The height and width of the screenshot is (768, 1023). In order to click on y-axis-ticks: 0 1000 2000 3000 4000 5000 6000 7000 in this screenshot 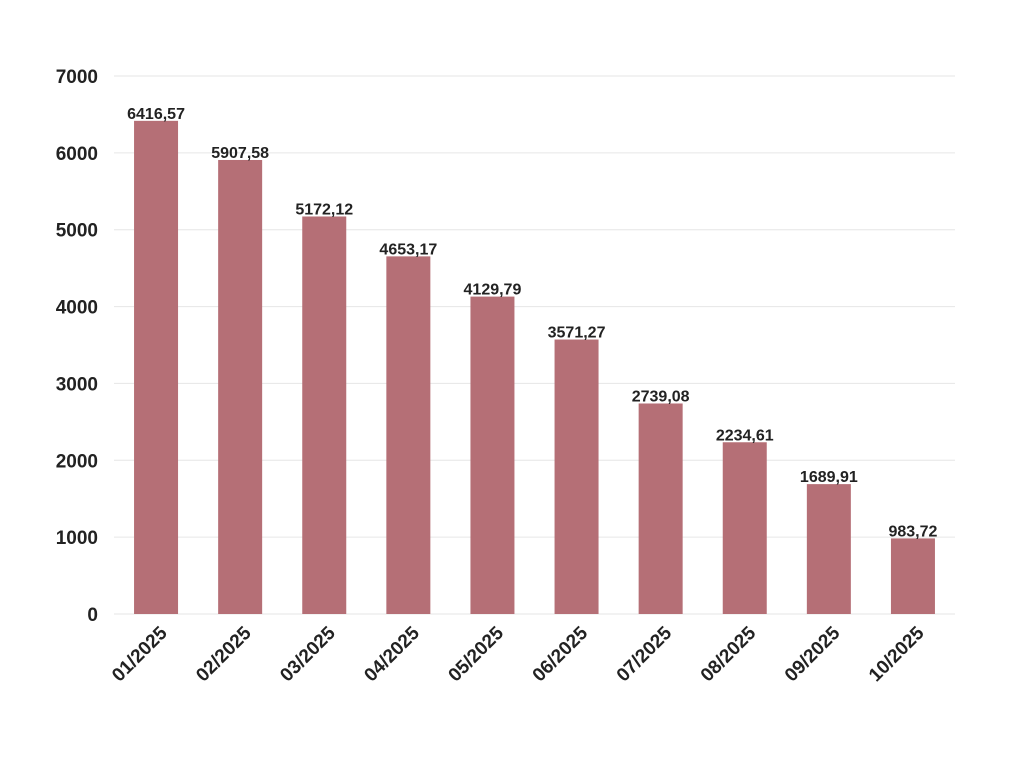, I will do `click(77, 346)`.